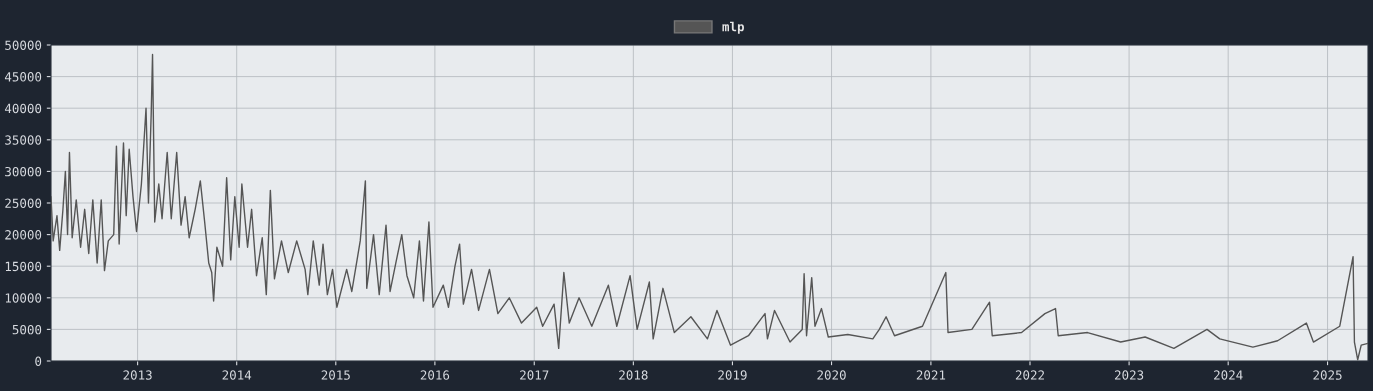  I want to click on x-tick-label: 2014, so click(237, 375).